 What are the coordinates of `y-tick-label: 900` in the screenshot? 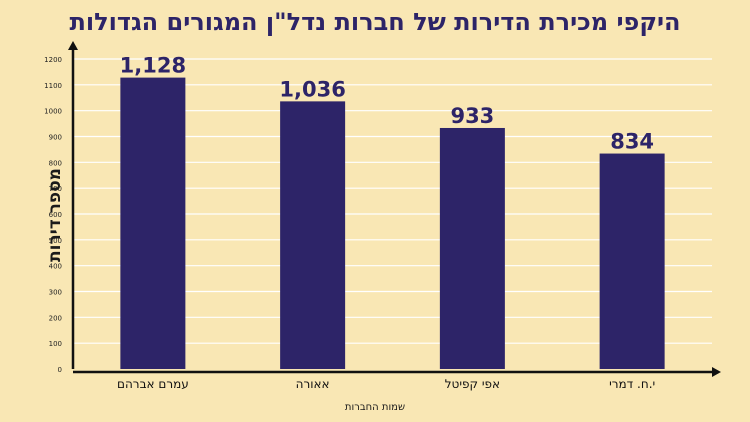 It's located at (55, 138).